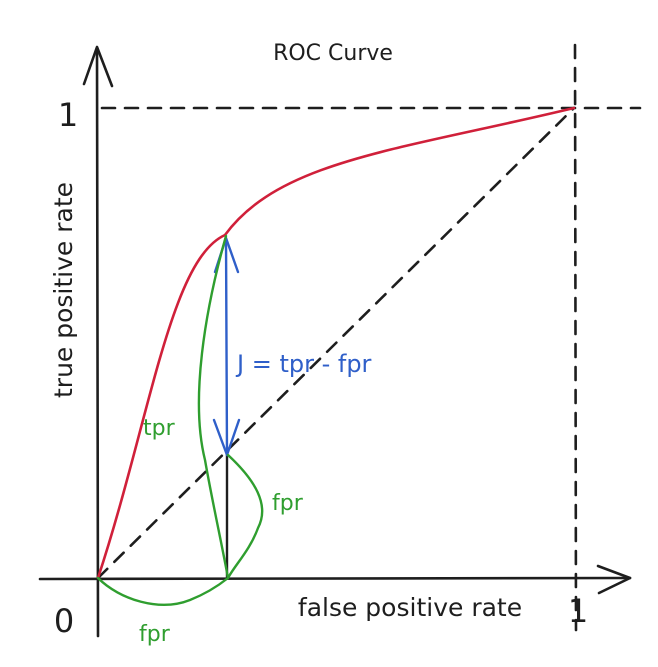 The width and height of the screenshot is (658, 667). Describe the element at coordinates (335, 579) in the screenshot. I see `x-axis` at that location.